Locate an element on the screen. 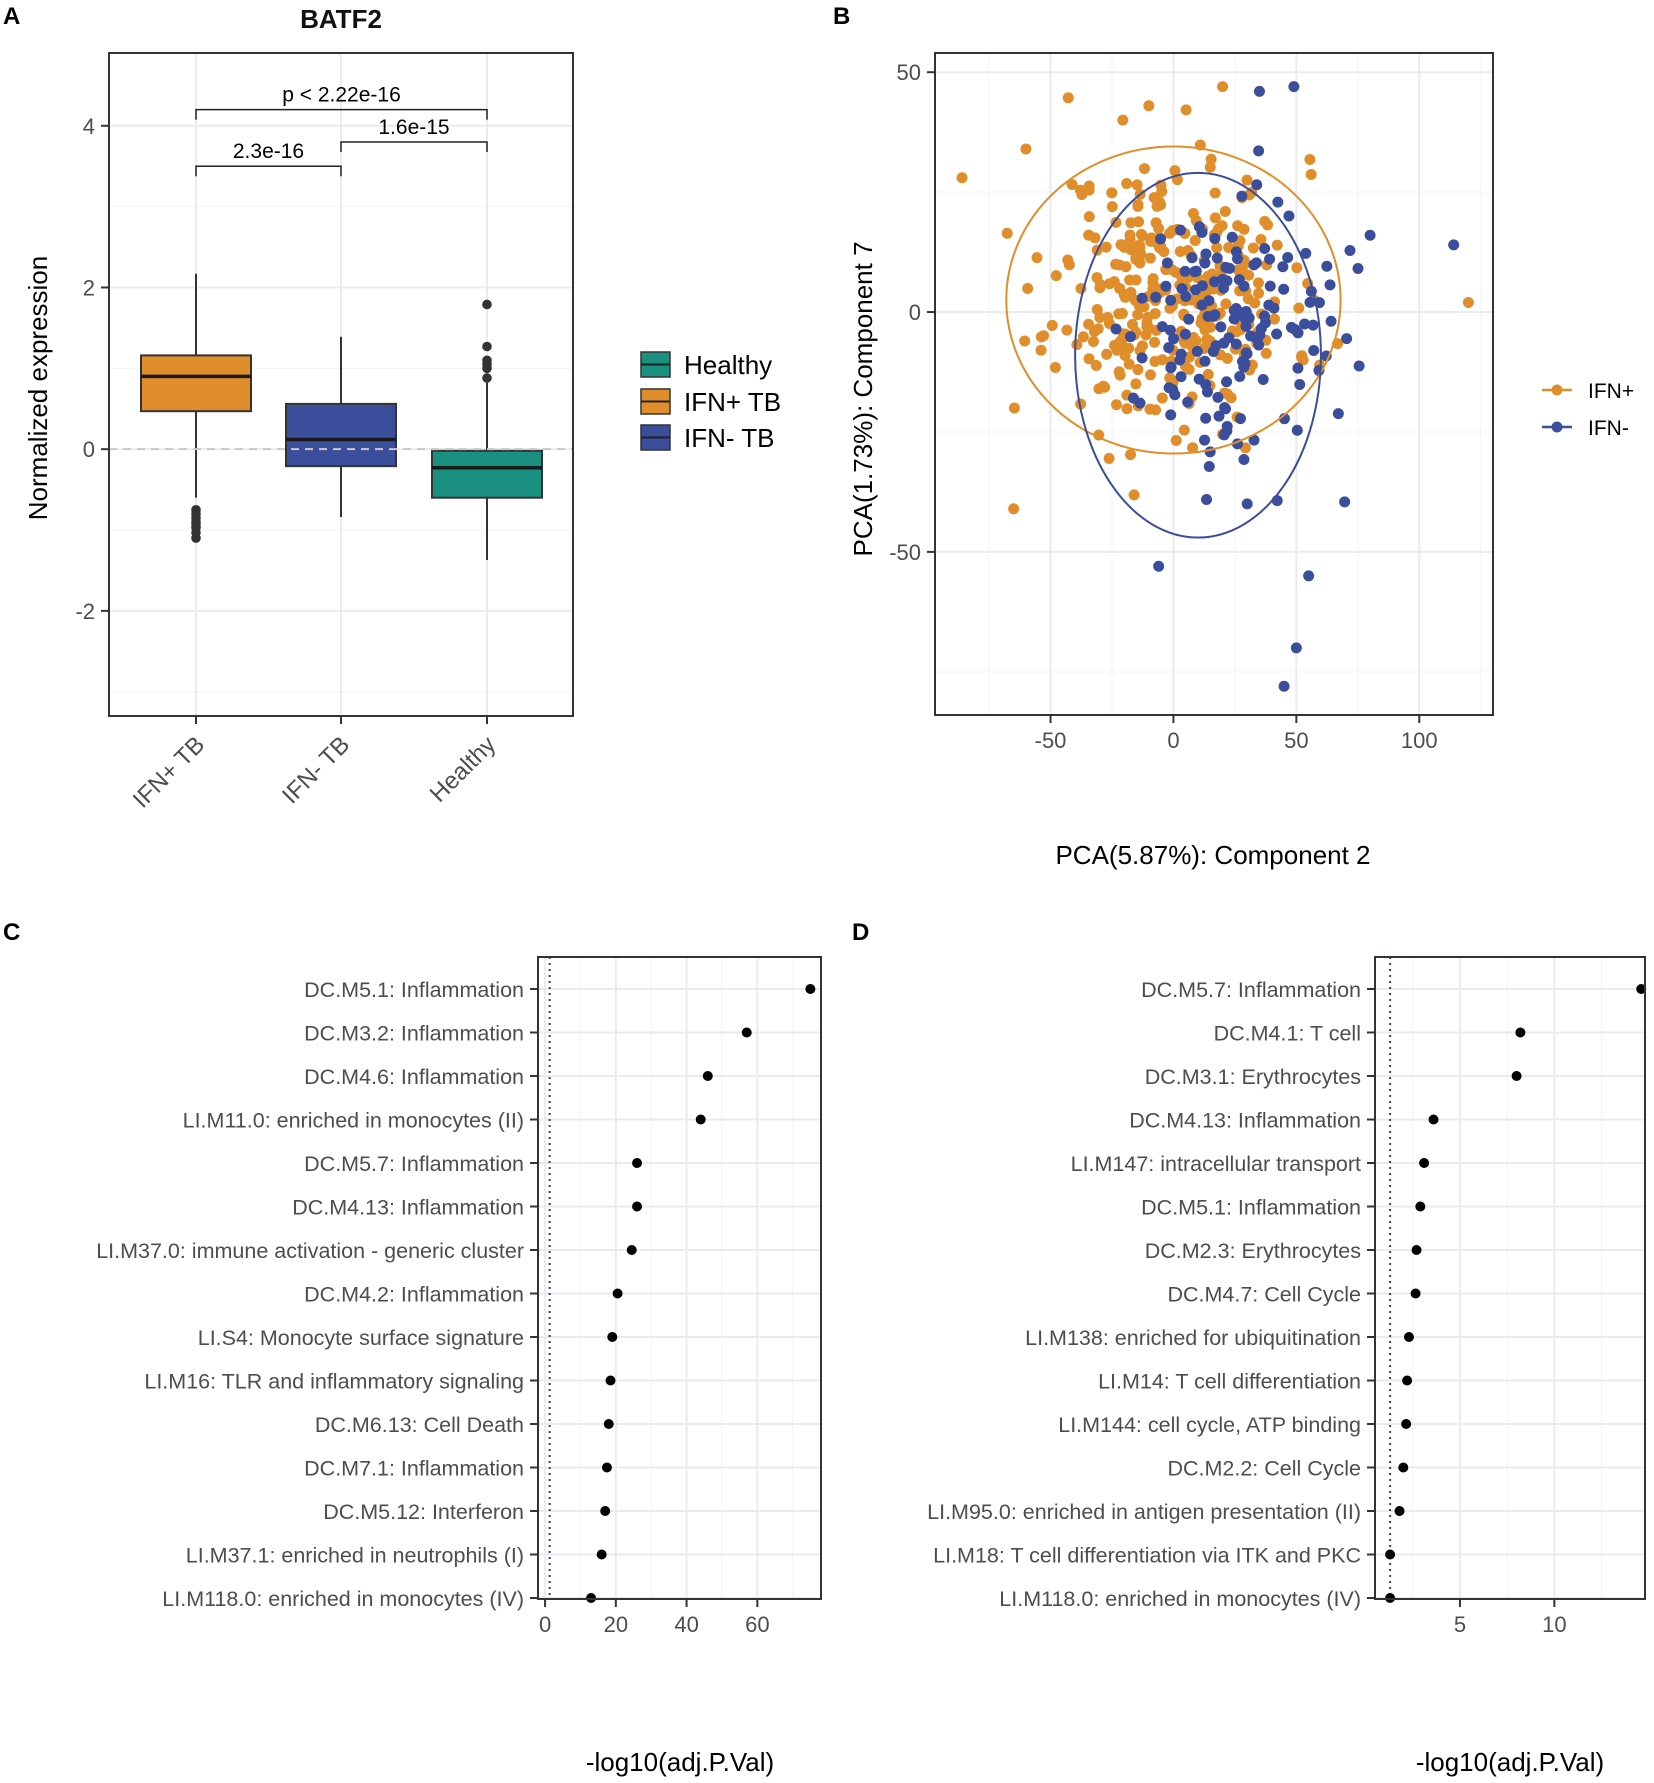  x-tick-label: 10 is located at coordinates (1554, 1624).